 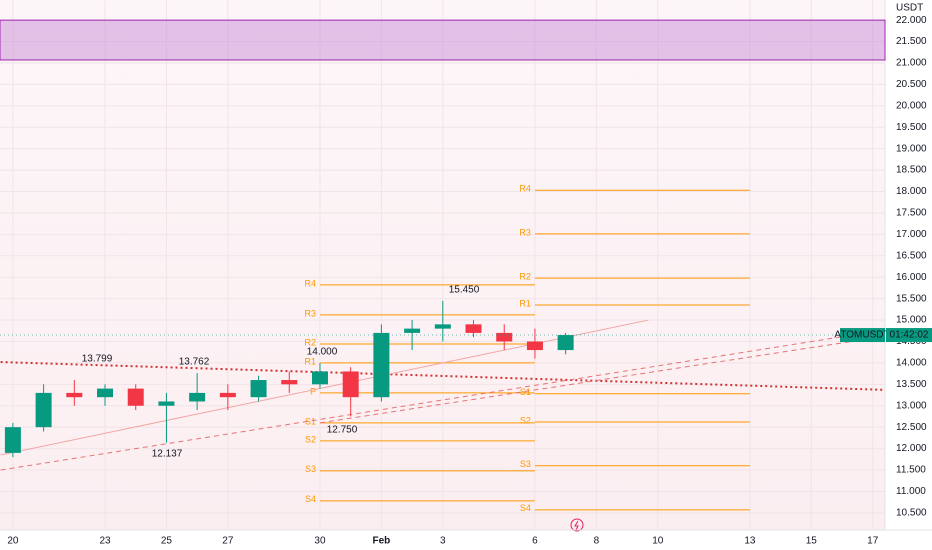 I want to click on y-tick-label: 10.500, so click(x=911, y=513).